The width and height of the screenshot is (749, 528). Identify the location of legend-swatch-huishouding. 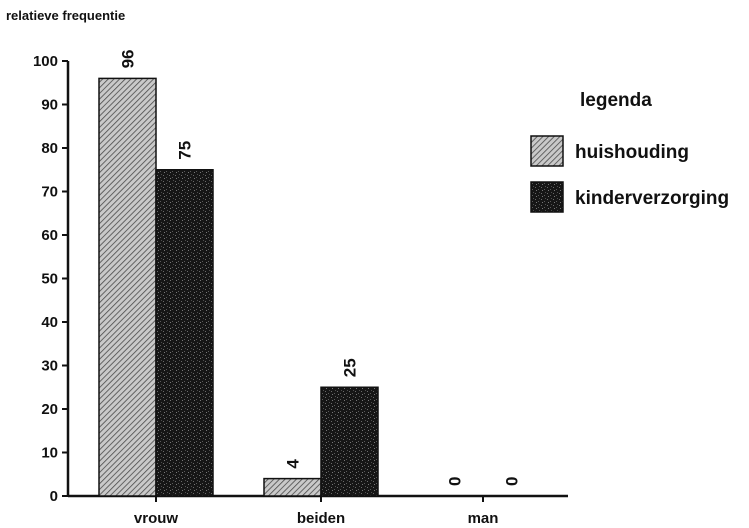
(547, 151).